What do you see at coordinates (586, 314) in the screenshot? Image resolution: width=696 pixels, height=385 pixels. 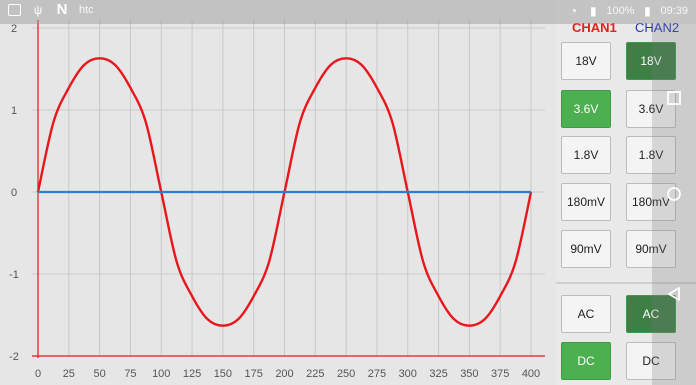 I see `coupling-ch1-button: AC` at bounding box center [586, 314].